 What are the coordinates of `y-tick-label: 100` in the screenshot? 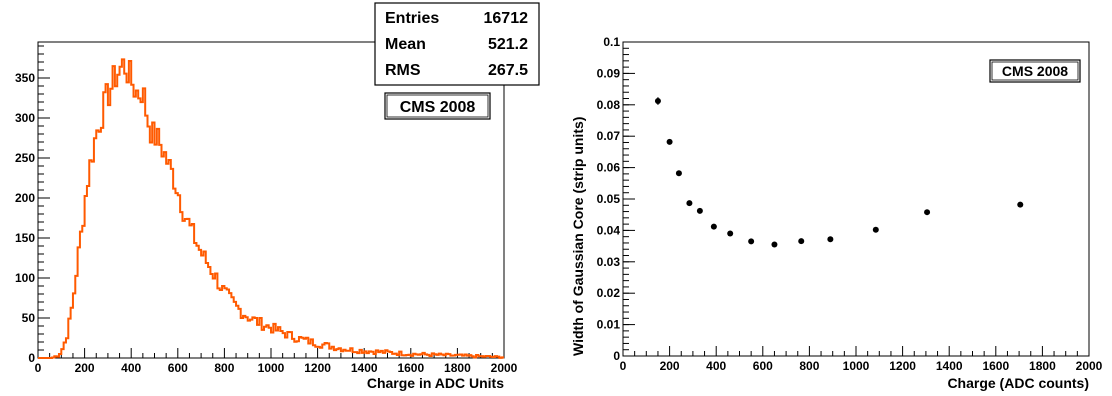 It's located at (25, 278).